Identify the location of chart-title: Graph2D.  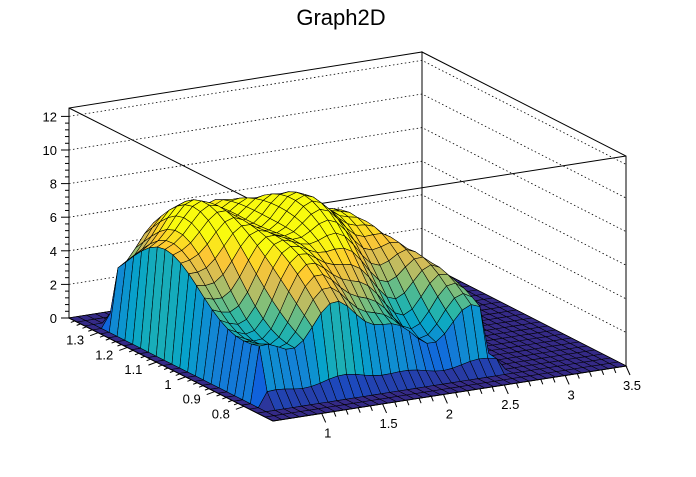
(340, 17).